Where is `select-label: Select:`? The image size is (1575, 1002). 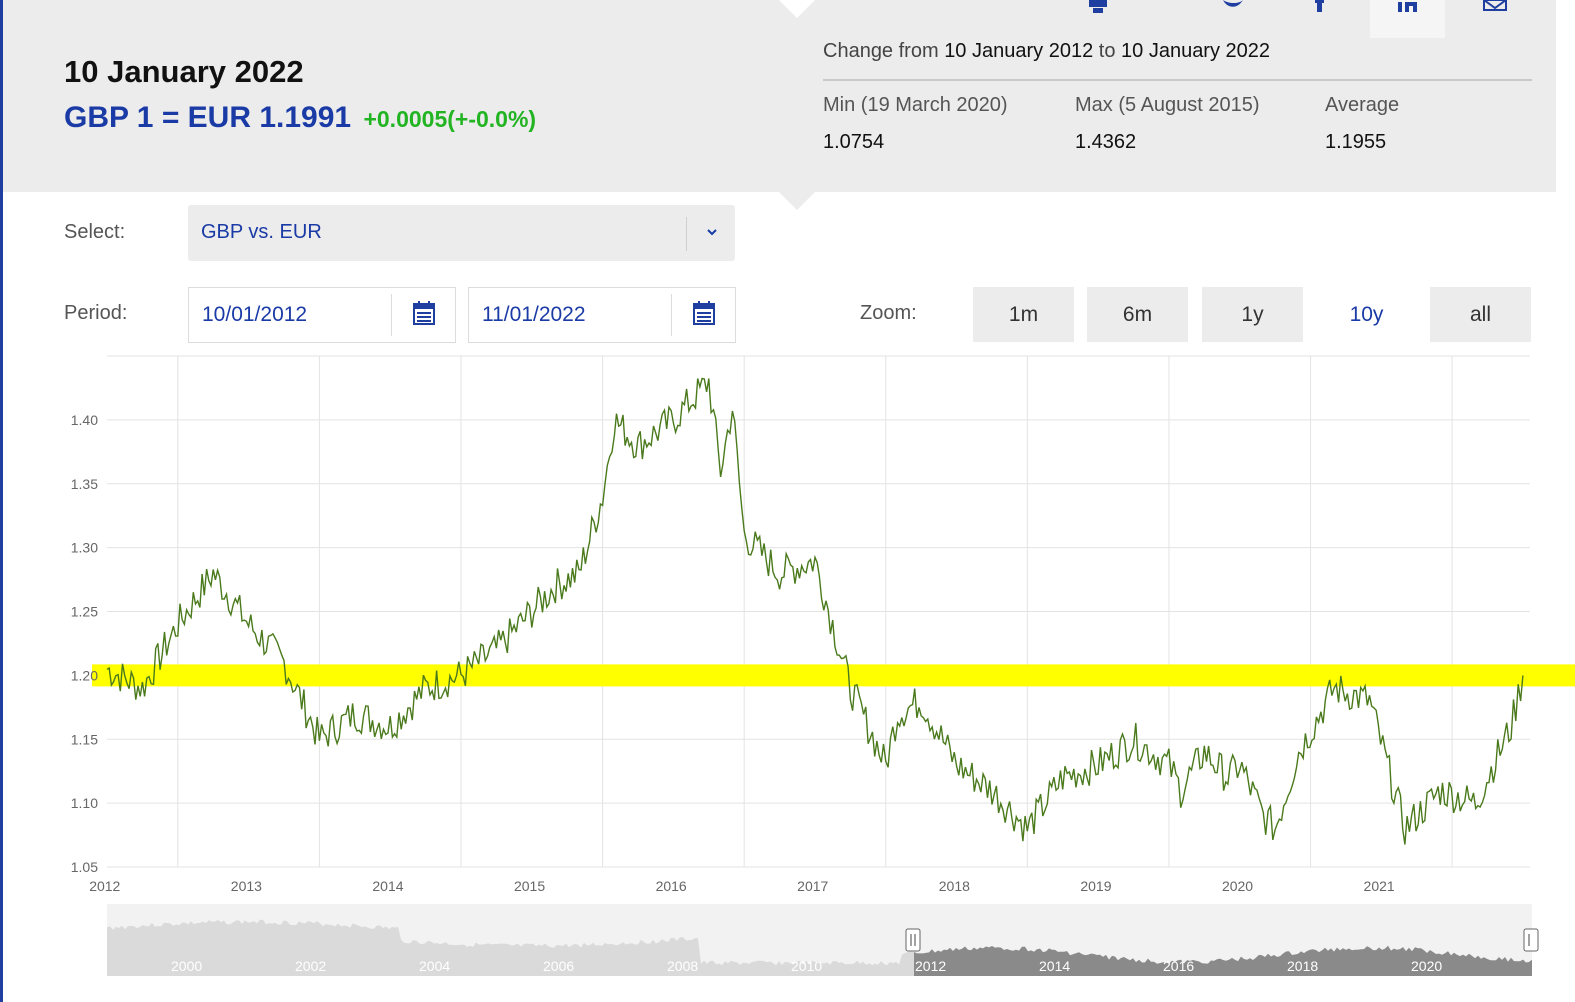 select-label: Select: is located at coordinates (95, 232).